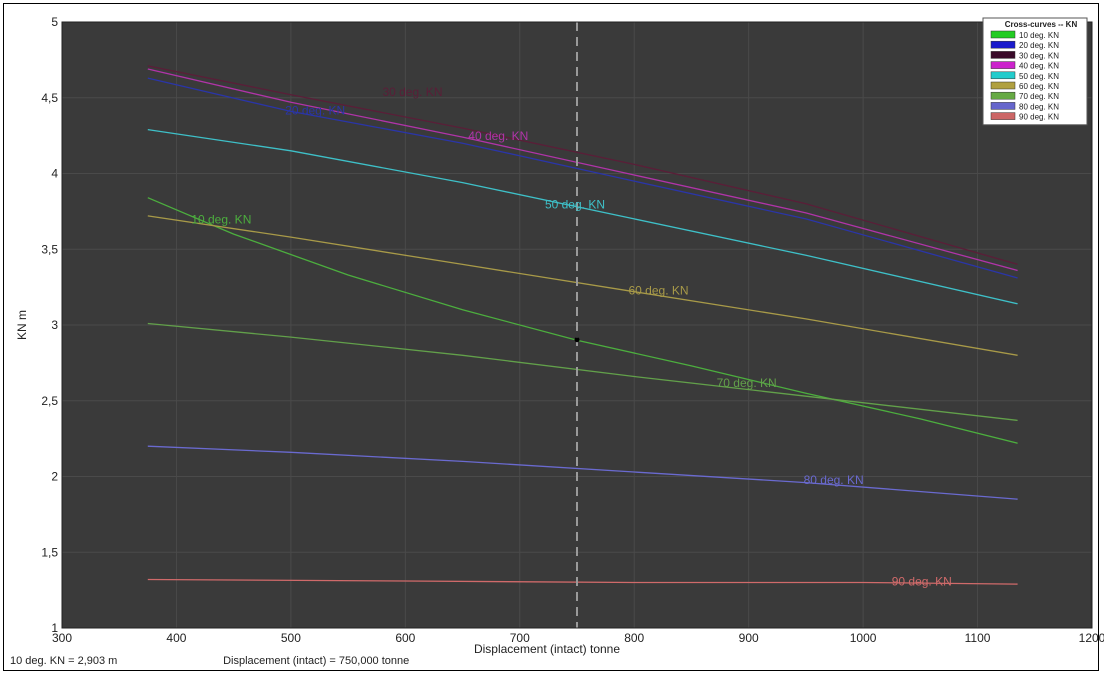  Describe the element at coordinates (1039, 55) in the screenshot. I see `legend-entry: 30 deg. KN` at that location.